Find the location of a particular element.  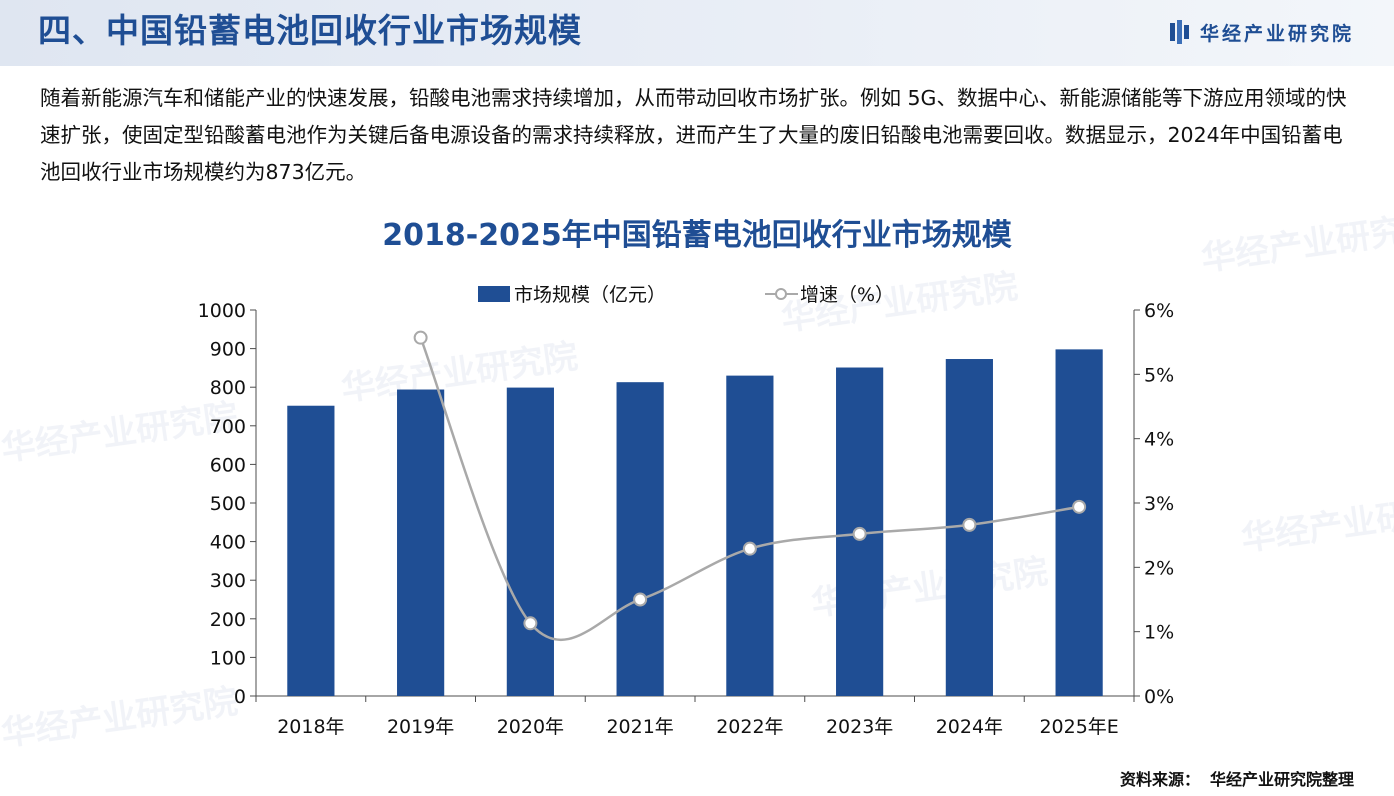

x-tick-label: 2022年 is located at coordinates (749, 727).